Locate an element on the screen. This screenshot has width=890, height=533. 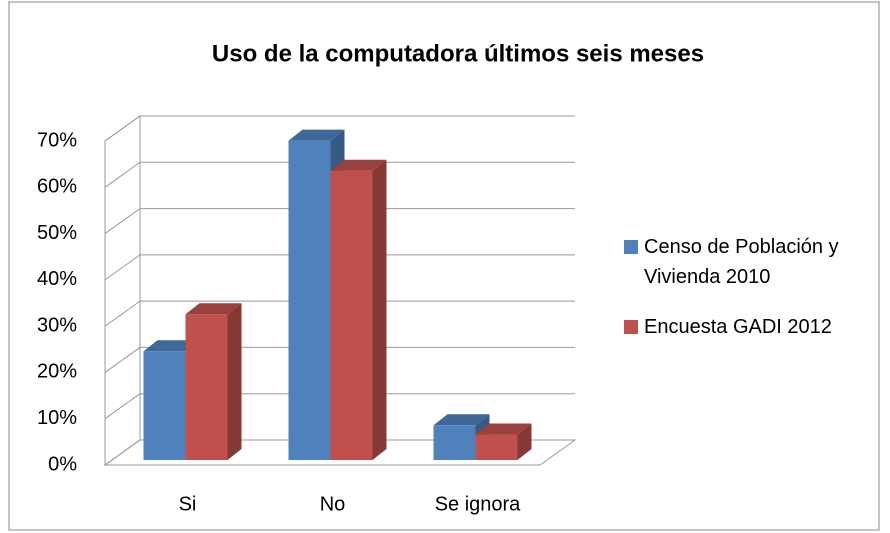
legend-label: Encuesta GADI 2012 is located at coordinates (738, 327).